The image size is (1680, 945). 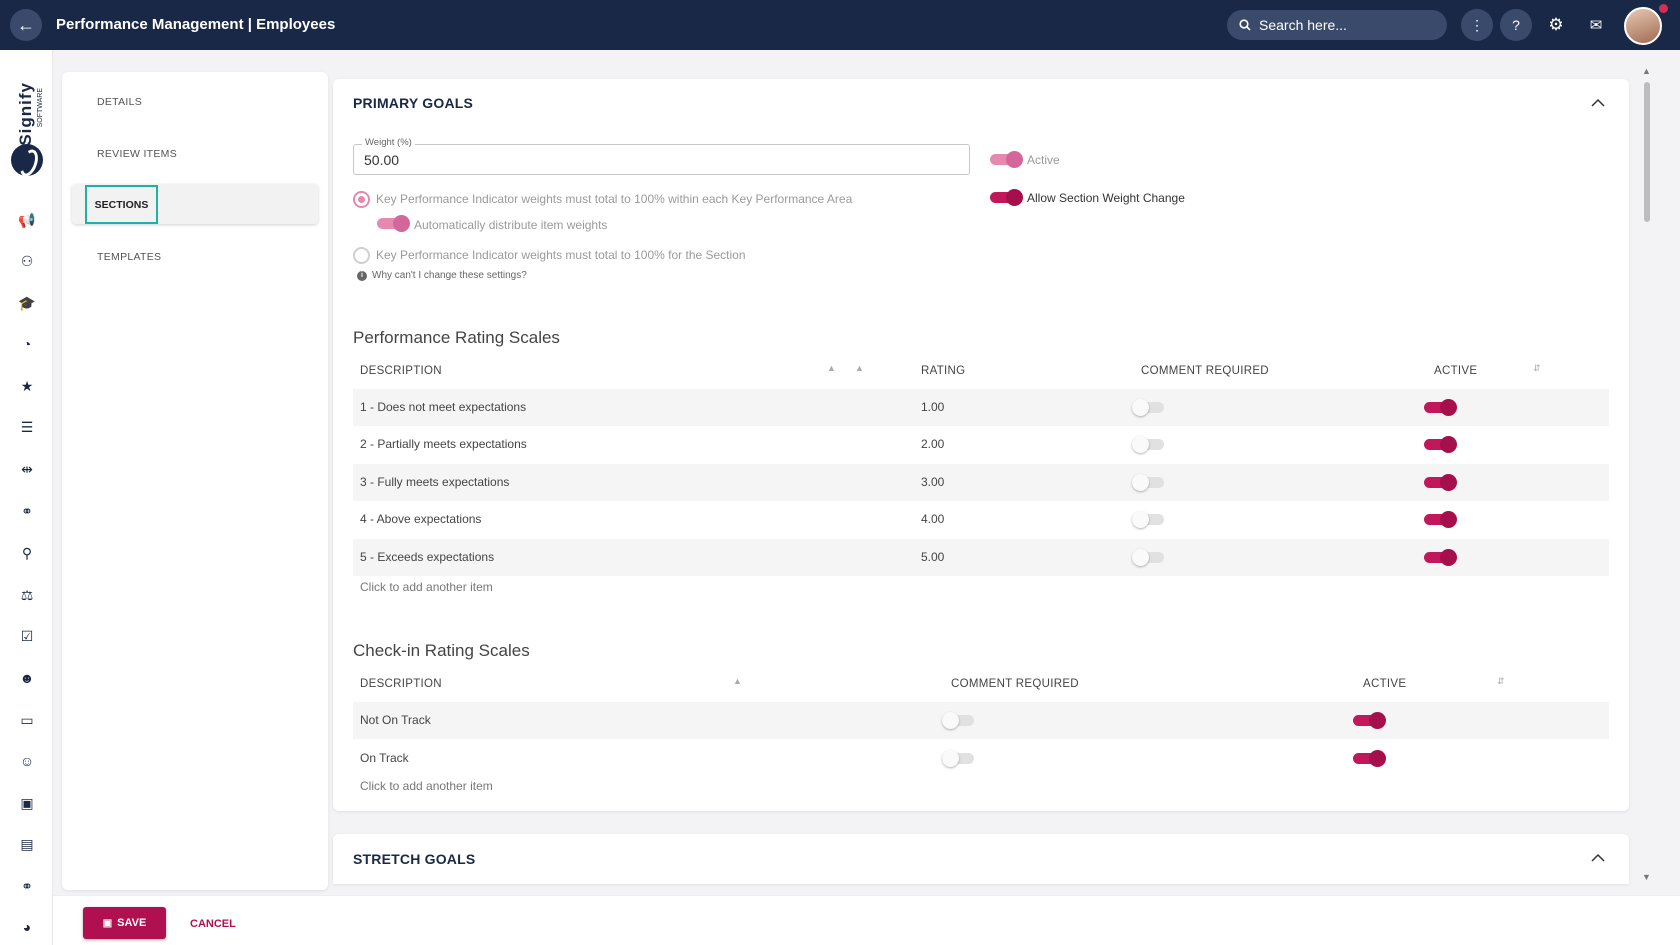 I want to click on table-row: Not On Track, so click(x=981, y=720).